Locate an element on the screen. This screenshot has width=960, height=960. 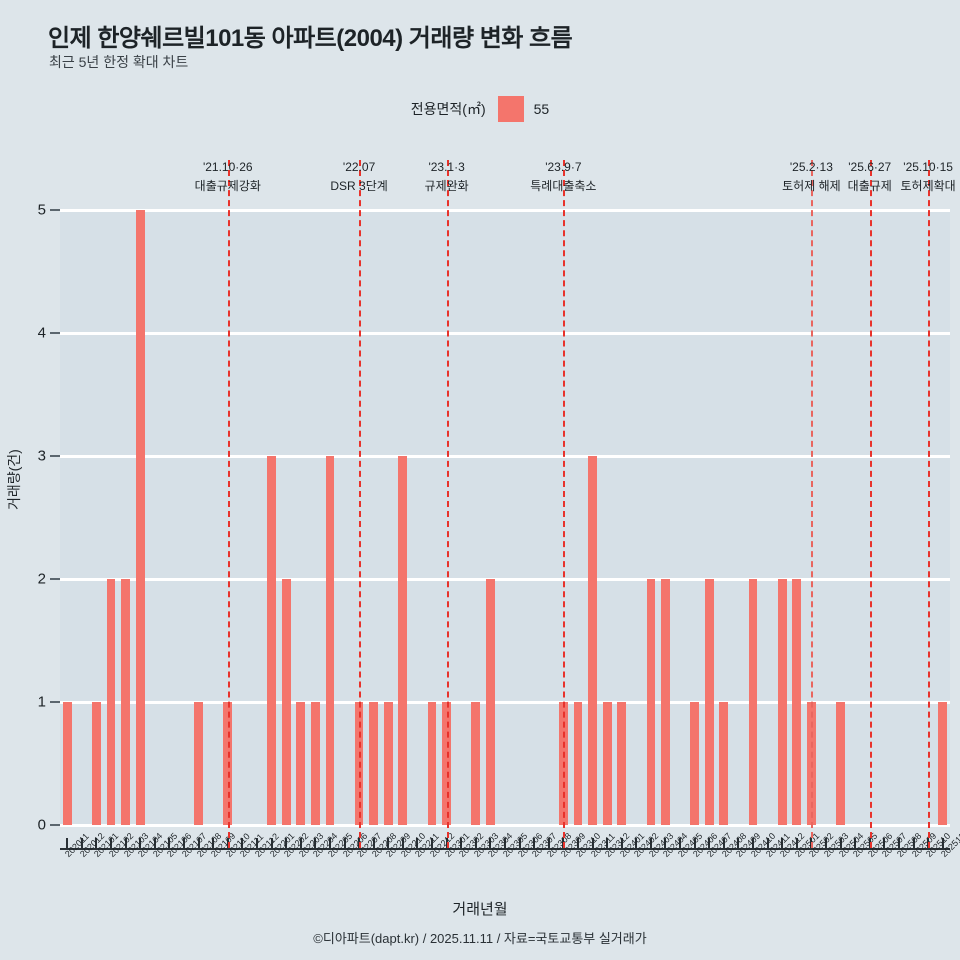
event-name: 대출규제강화 is located at coordinates (227, 185).